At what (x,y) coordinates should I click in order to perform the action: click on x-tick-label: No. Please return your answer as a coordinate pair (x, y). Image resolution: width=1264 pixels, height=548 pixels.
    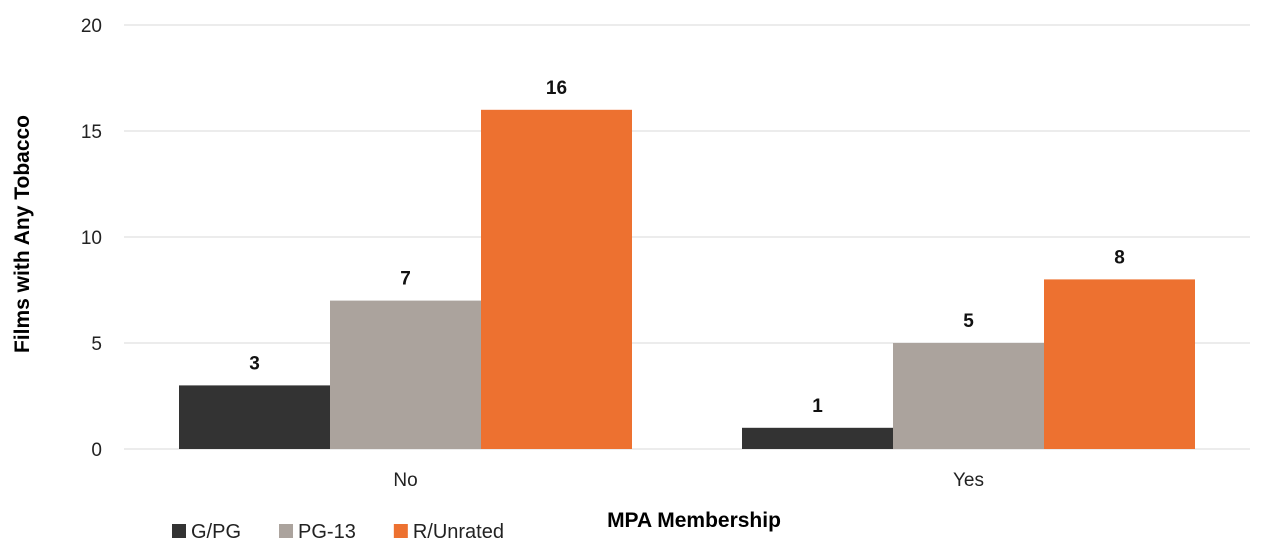
    Looking at the image, I should click on (405, 480).